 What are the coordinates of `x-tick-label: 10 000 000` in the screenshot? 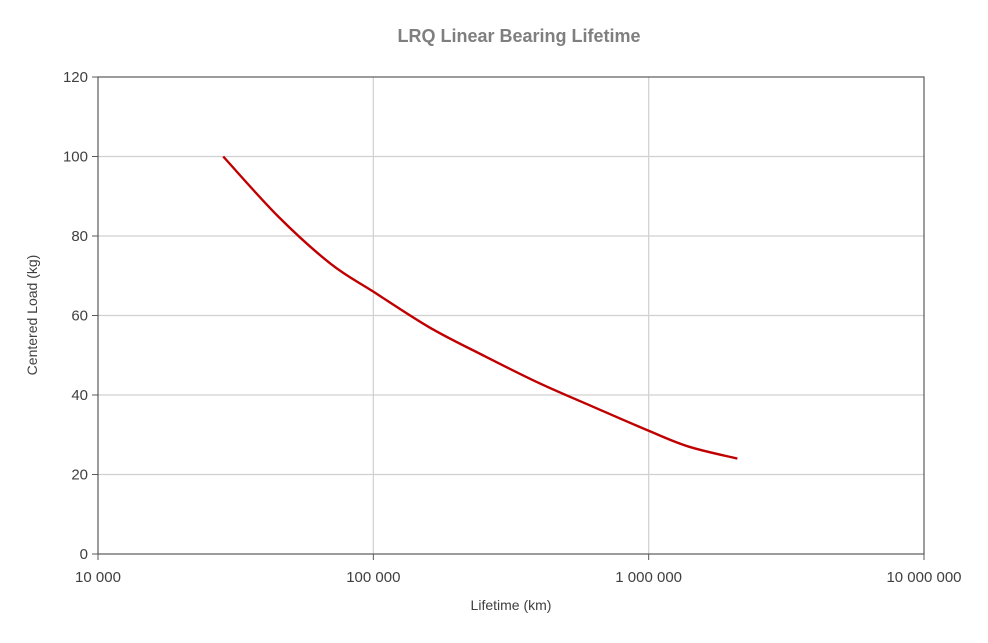 It's located at (923, 577).